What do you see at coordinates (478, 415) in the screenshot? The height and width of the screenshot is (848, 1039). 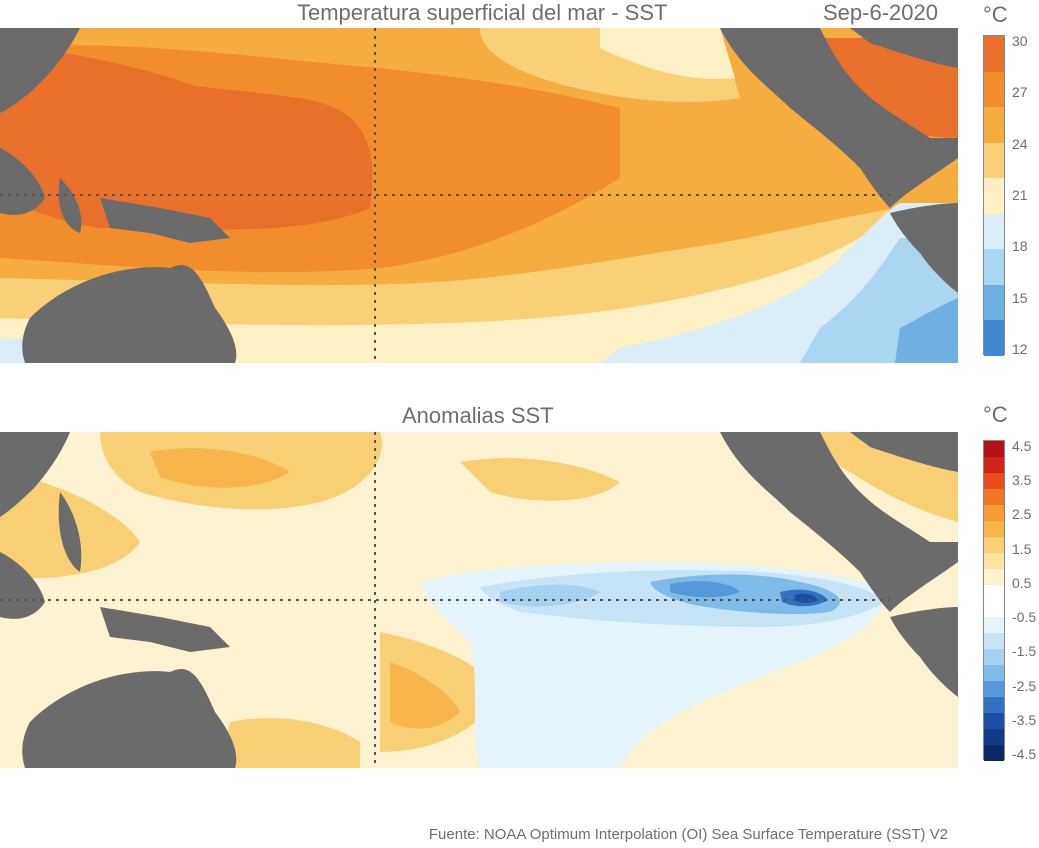 I see `anomaly-title: Anomalias SST` at bounding box center [478, 415].